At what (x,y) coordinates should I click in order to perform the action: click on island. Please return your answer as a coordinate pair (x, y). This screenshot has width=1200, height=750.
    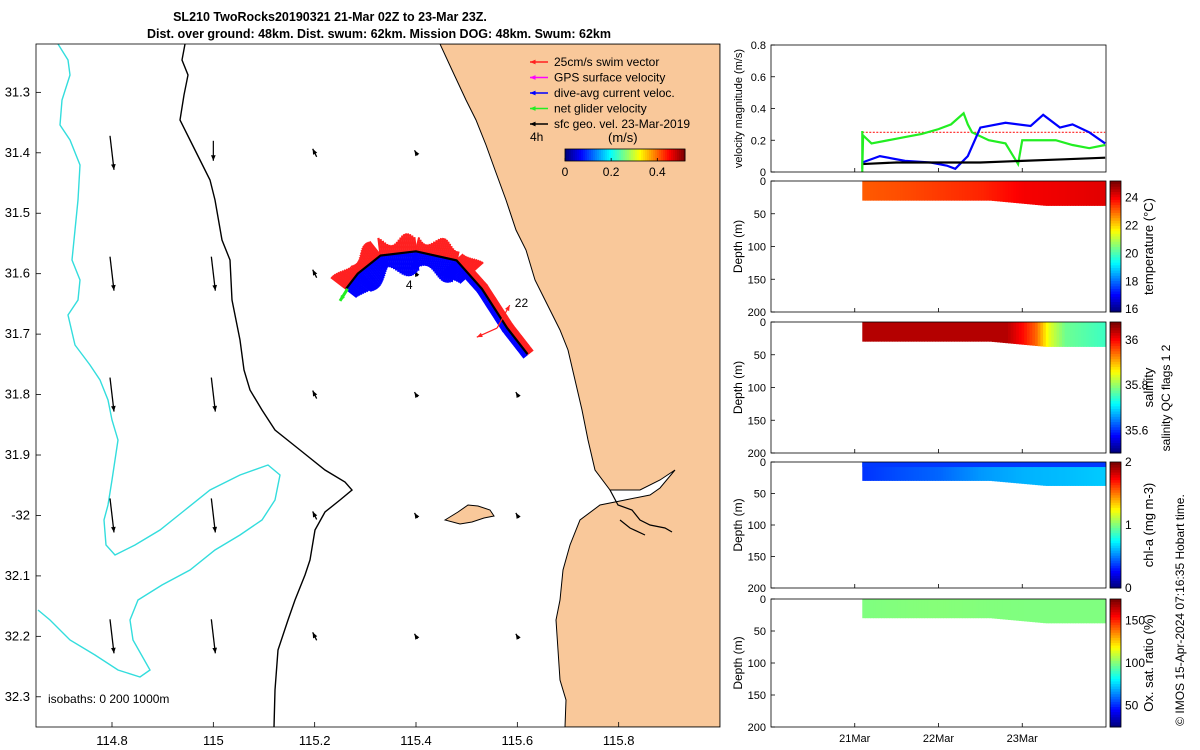
    Looking at the image, I should click on (469, 514).